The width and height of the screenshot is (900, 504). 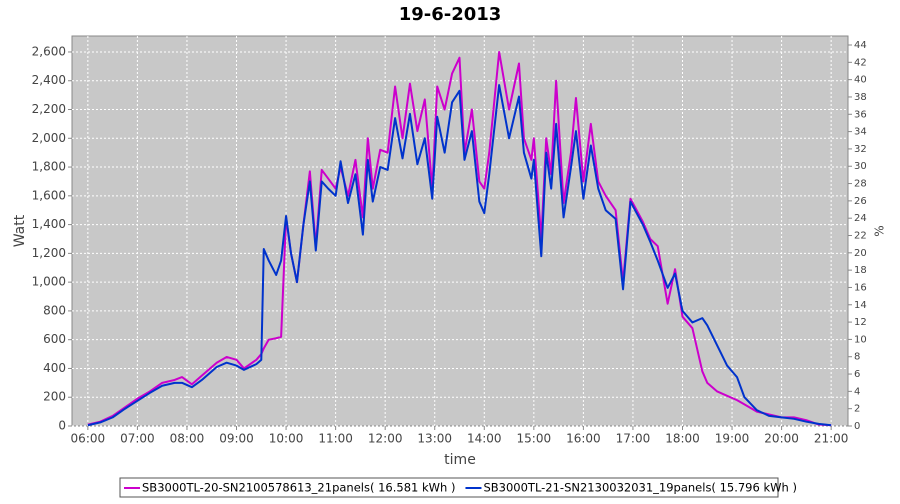 I want to click on y2-tick-label: 38, so click(x=860, y=97).